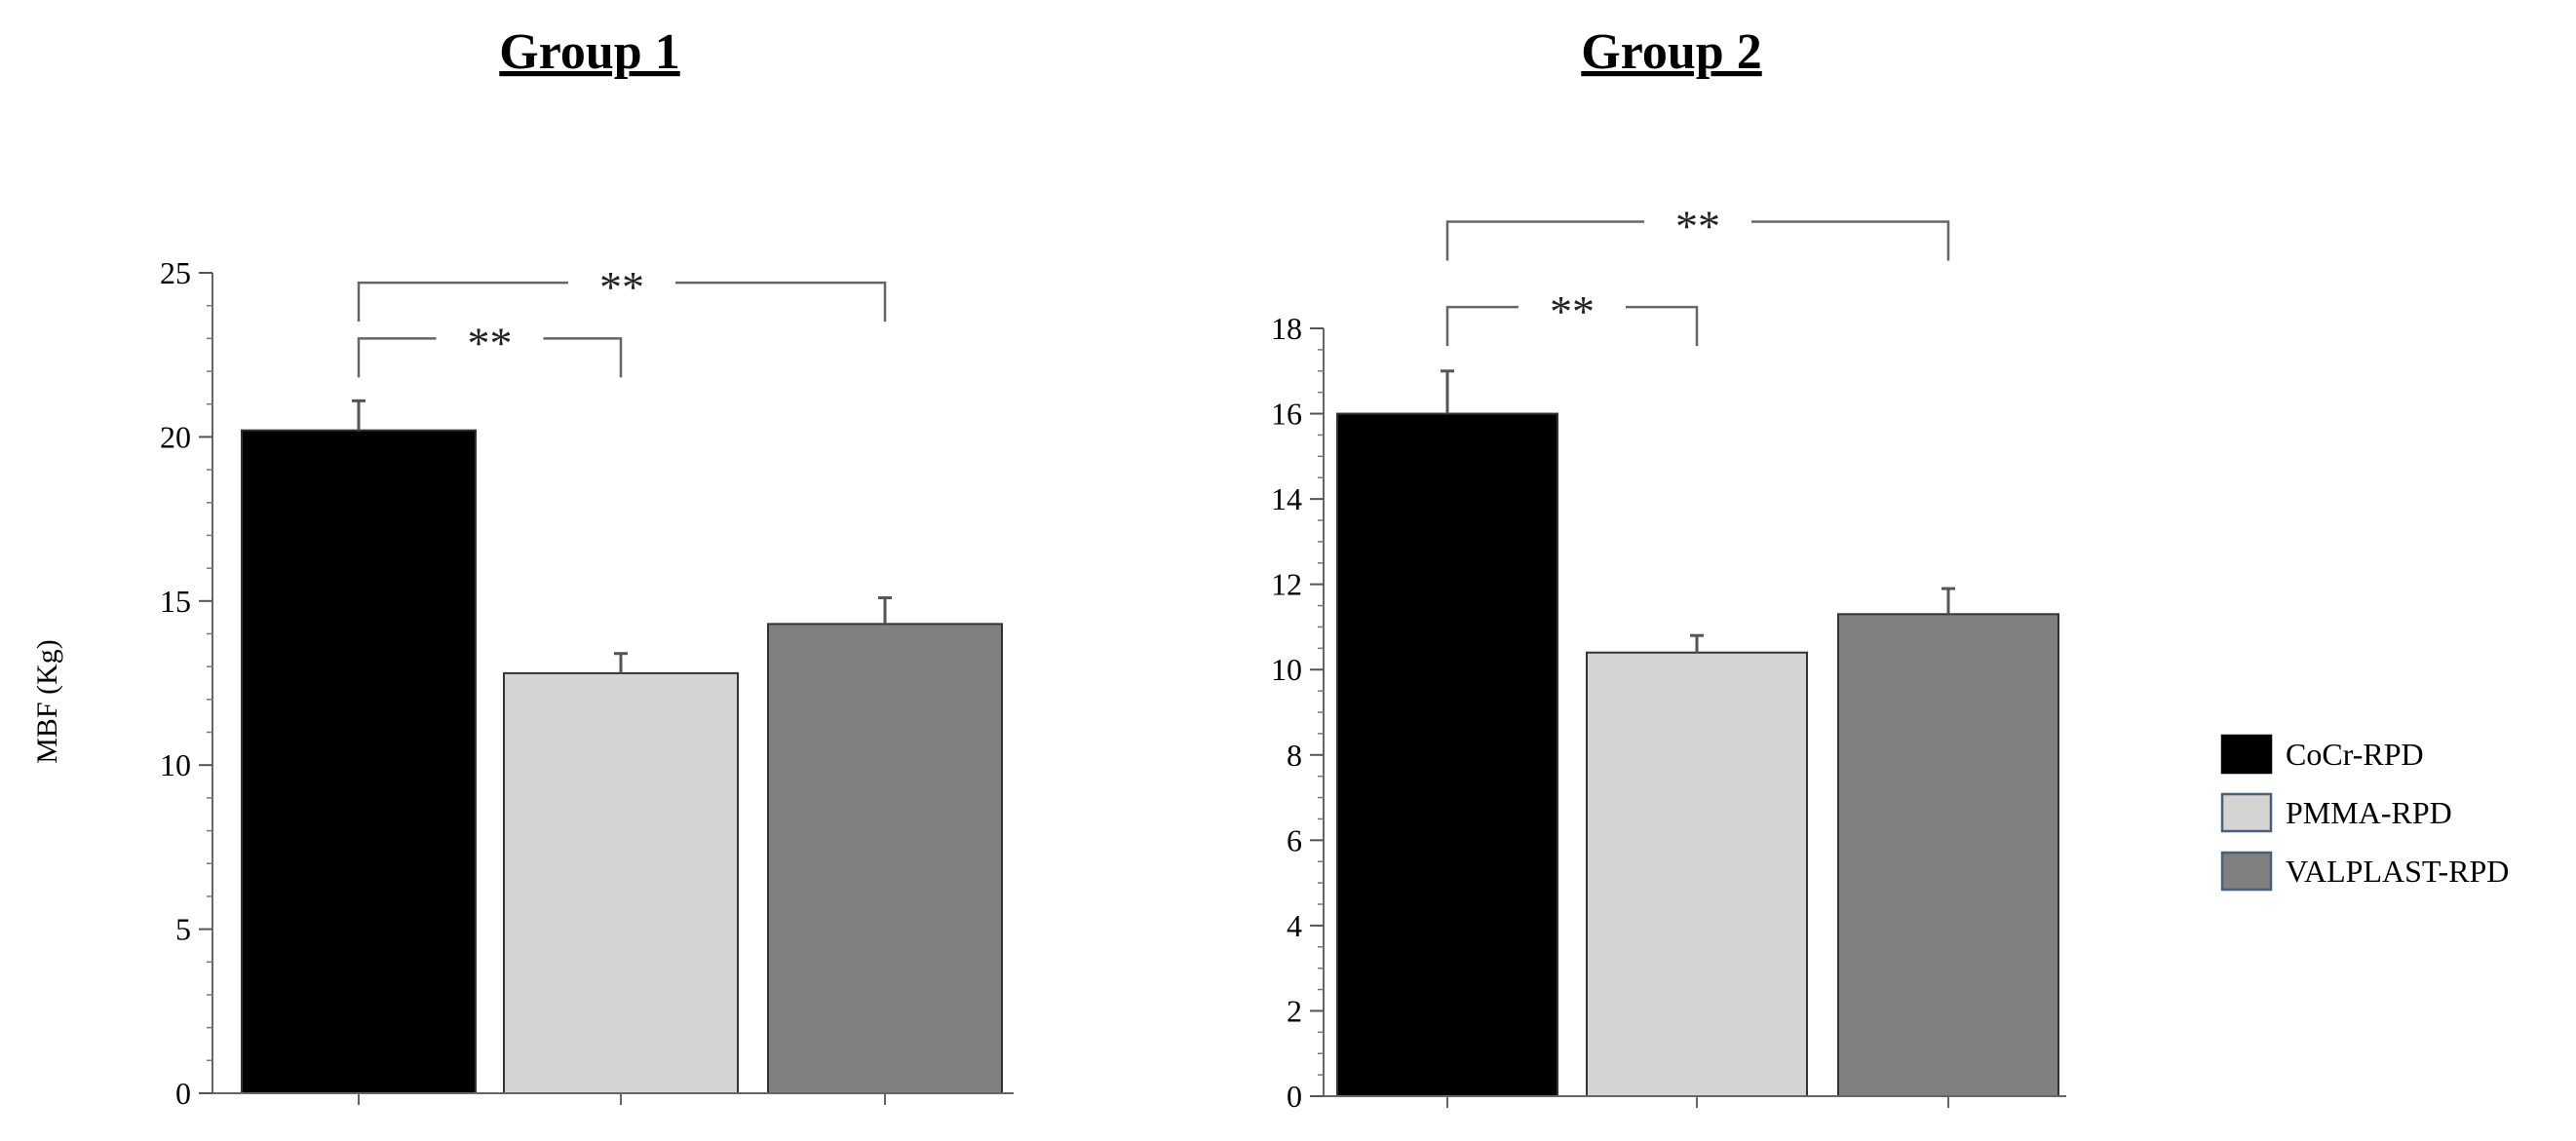 This screenshot has height=1141, width=2576. I want to click on legend-swatch-pmma-rpd, so click(2246, 812).